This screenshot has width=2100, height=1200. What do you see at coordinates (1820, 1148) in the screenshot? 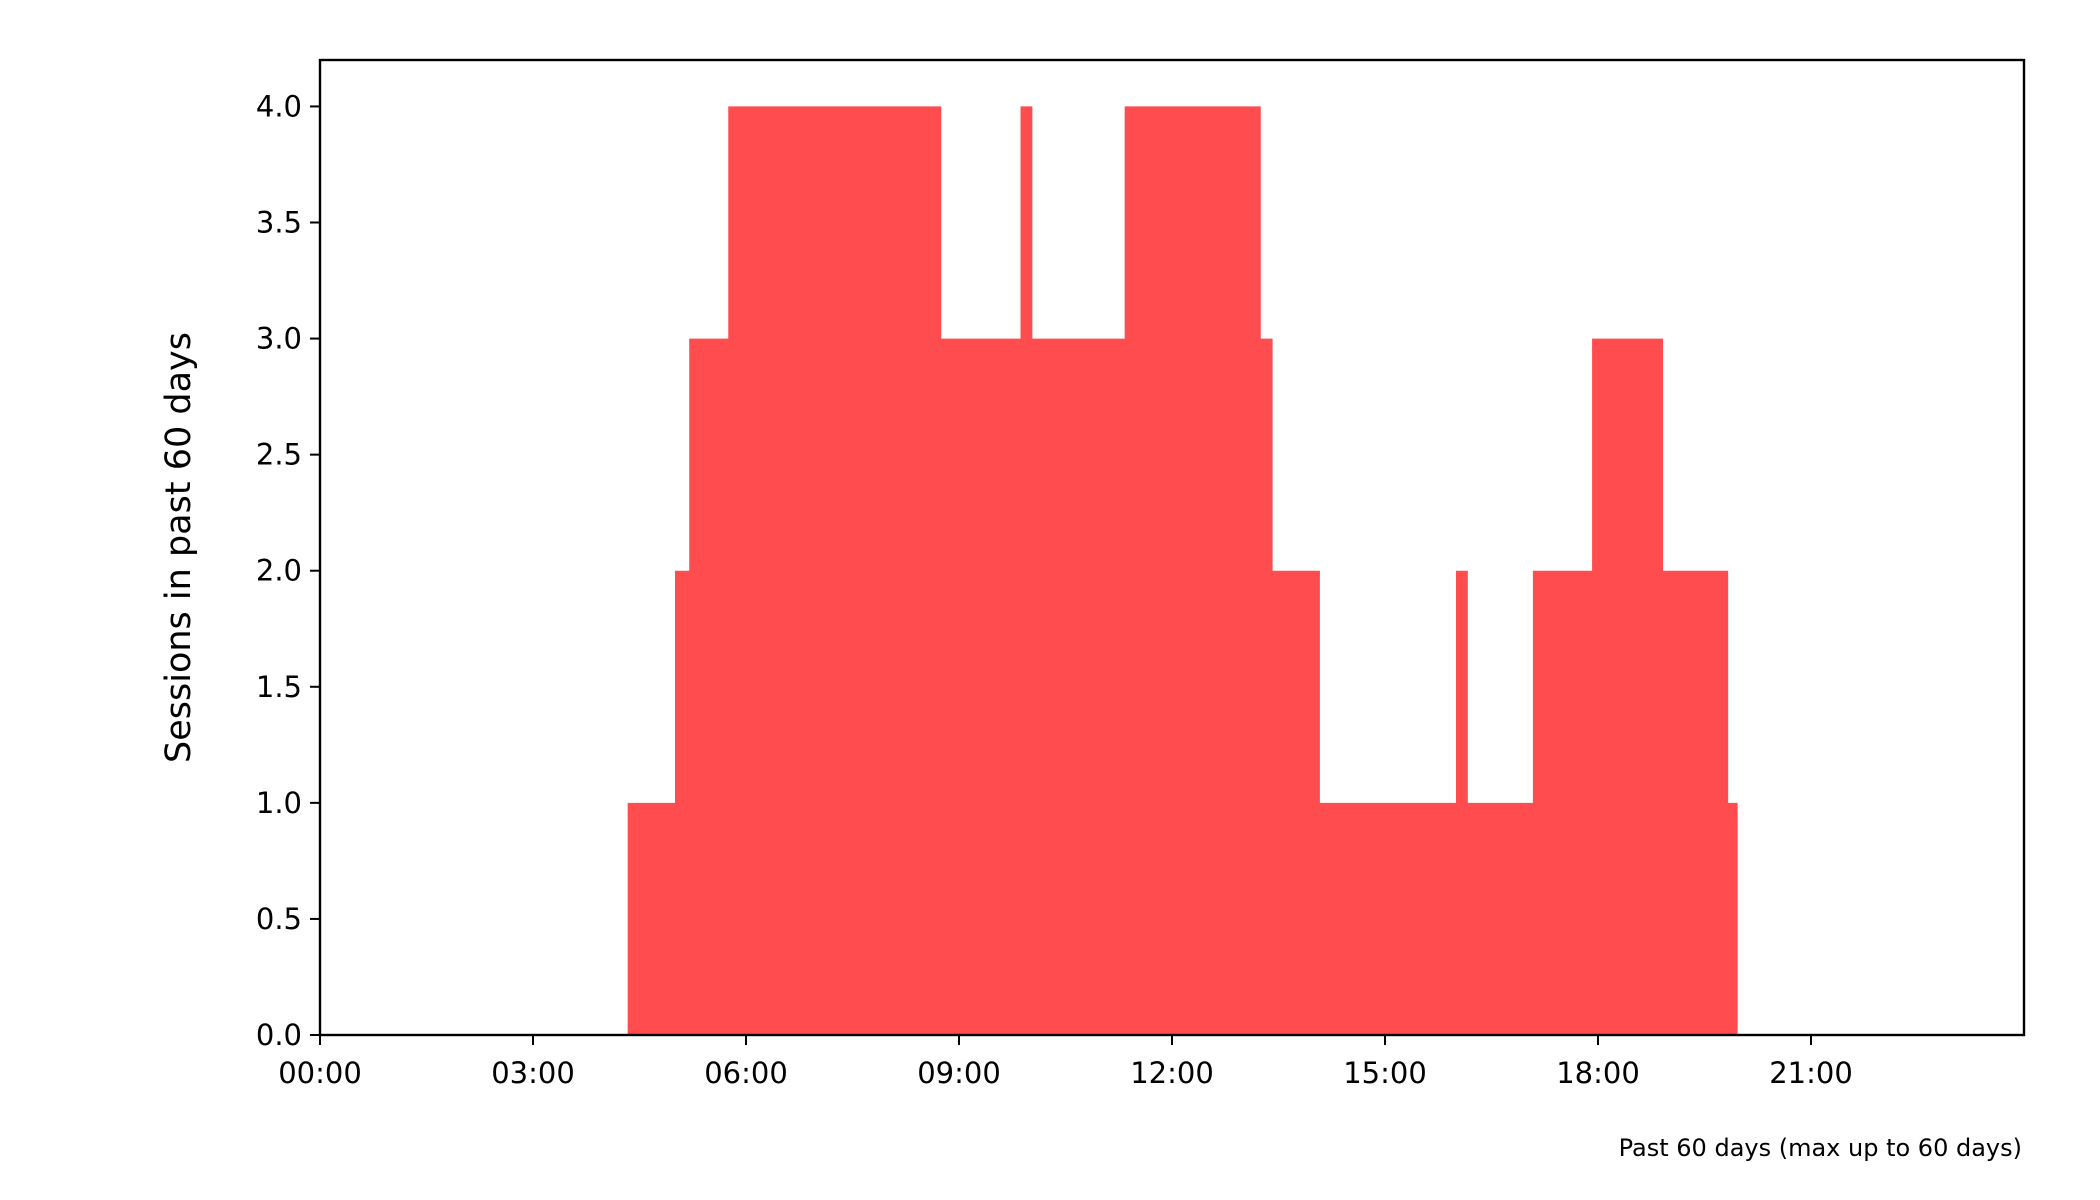
I see `footnote: Past 60 days (max up to 60 days)` at bounding box center [1820, 1148].